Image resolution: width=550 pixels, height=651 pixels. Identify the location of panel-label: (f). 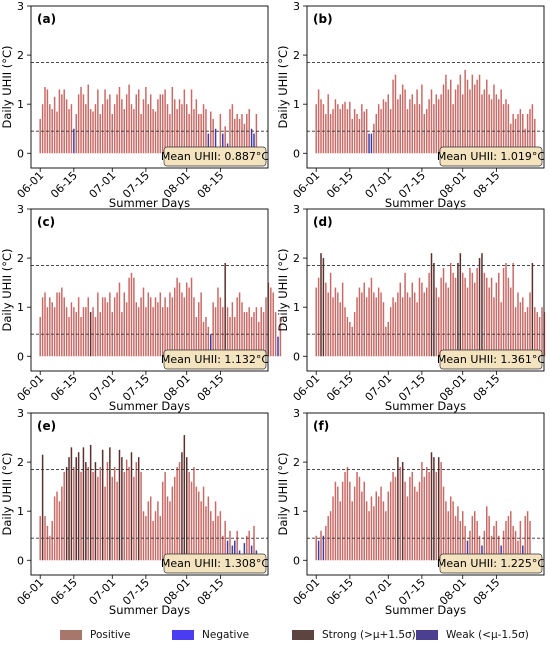
(321, 426).